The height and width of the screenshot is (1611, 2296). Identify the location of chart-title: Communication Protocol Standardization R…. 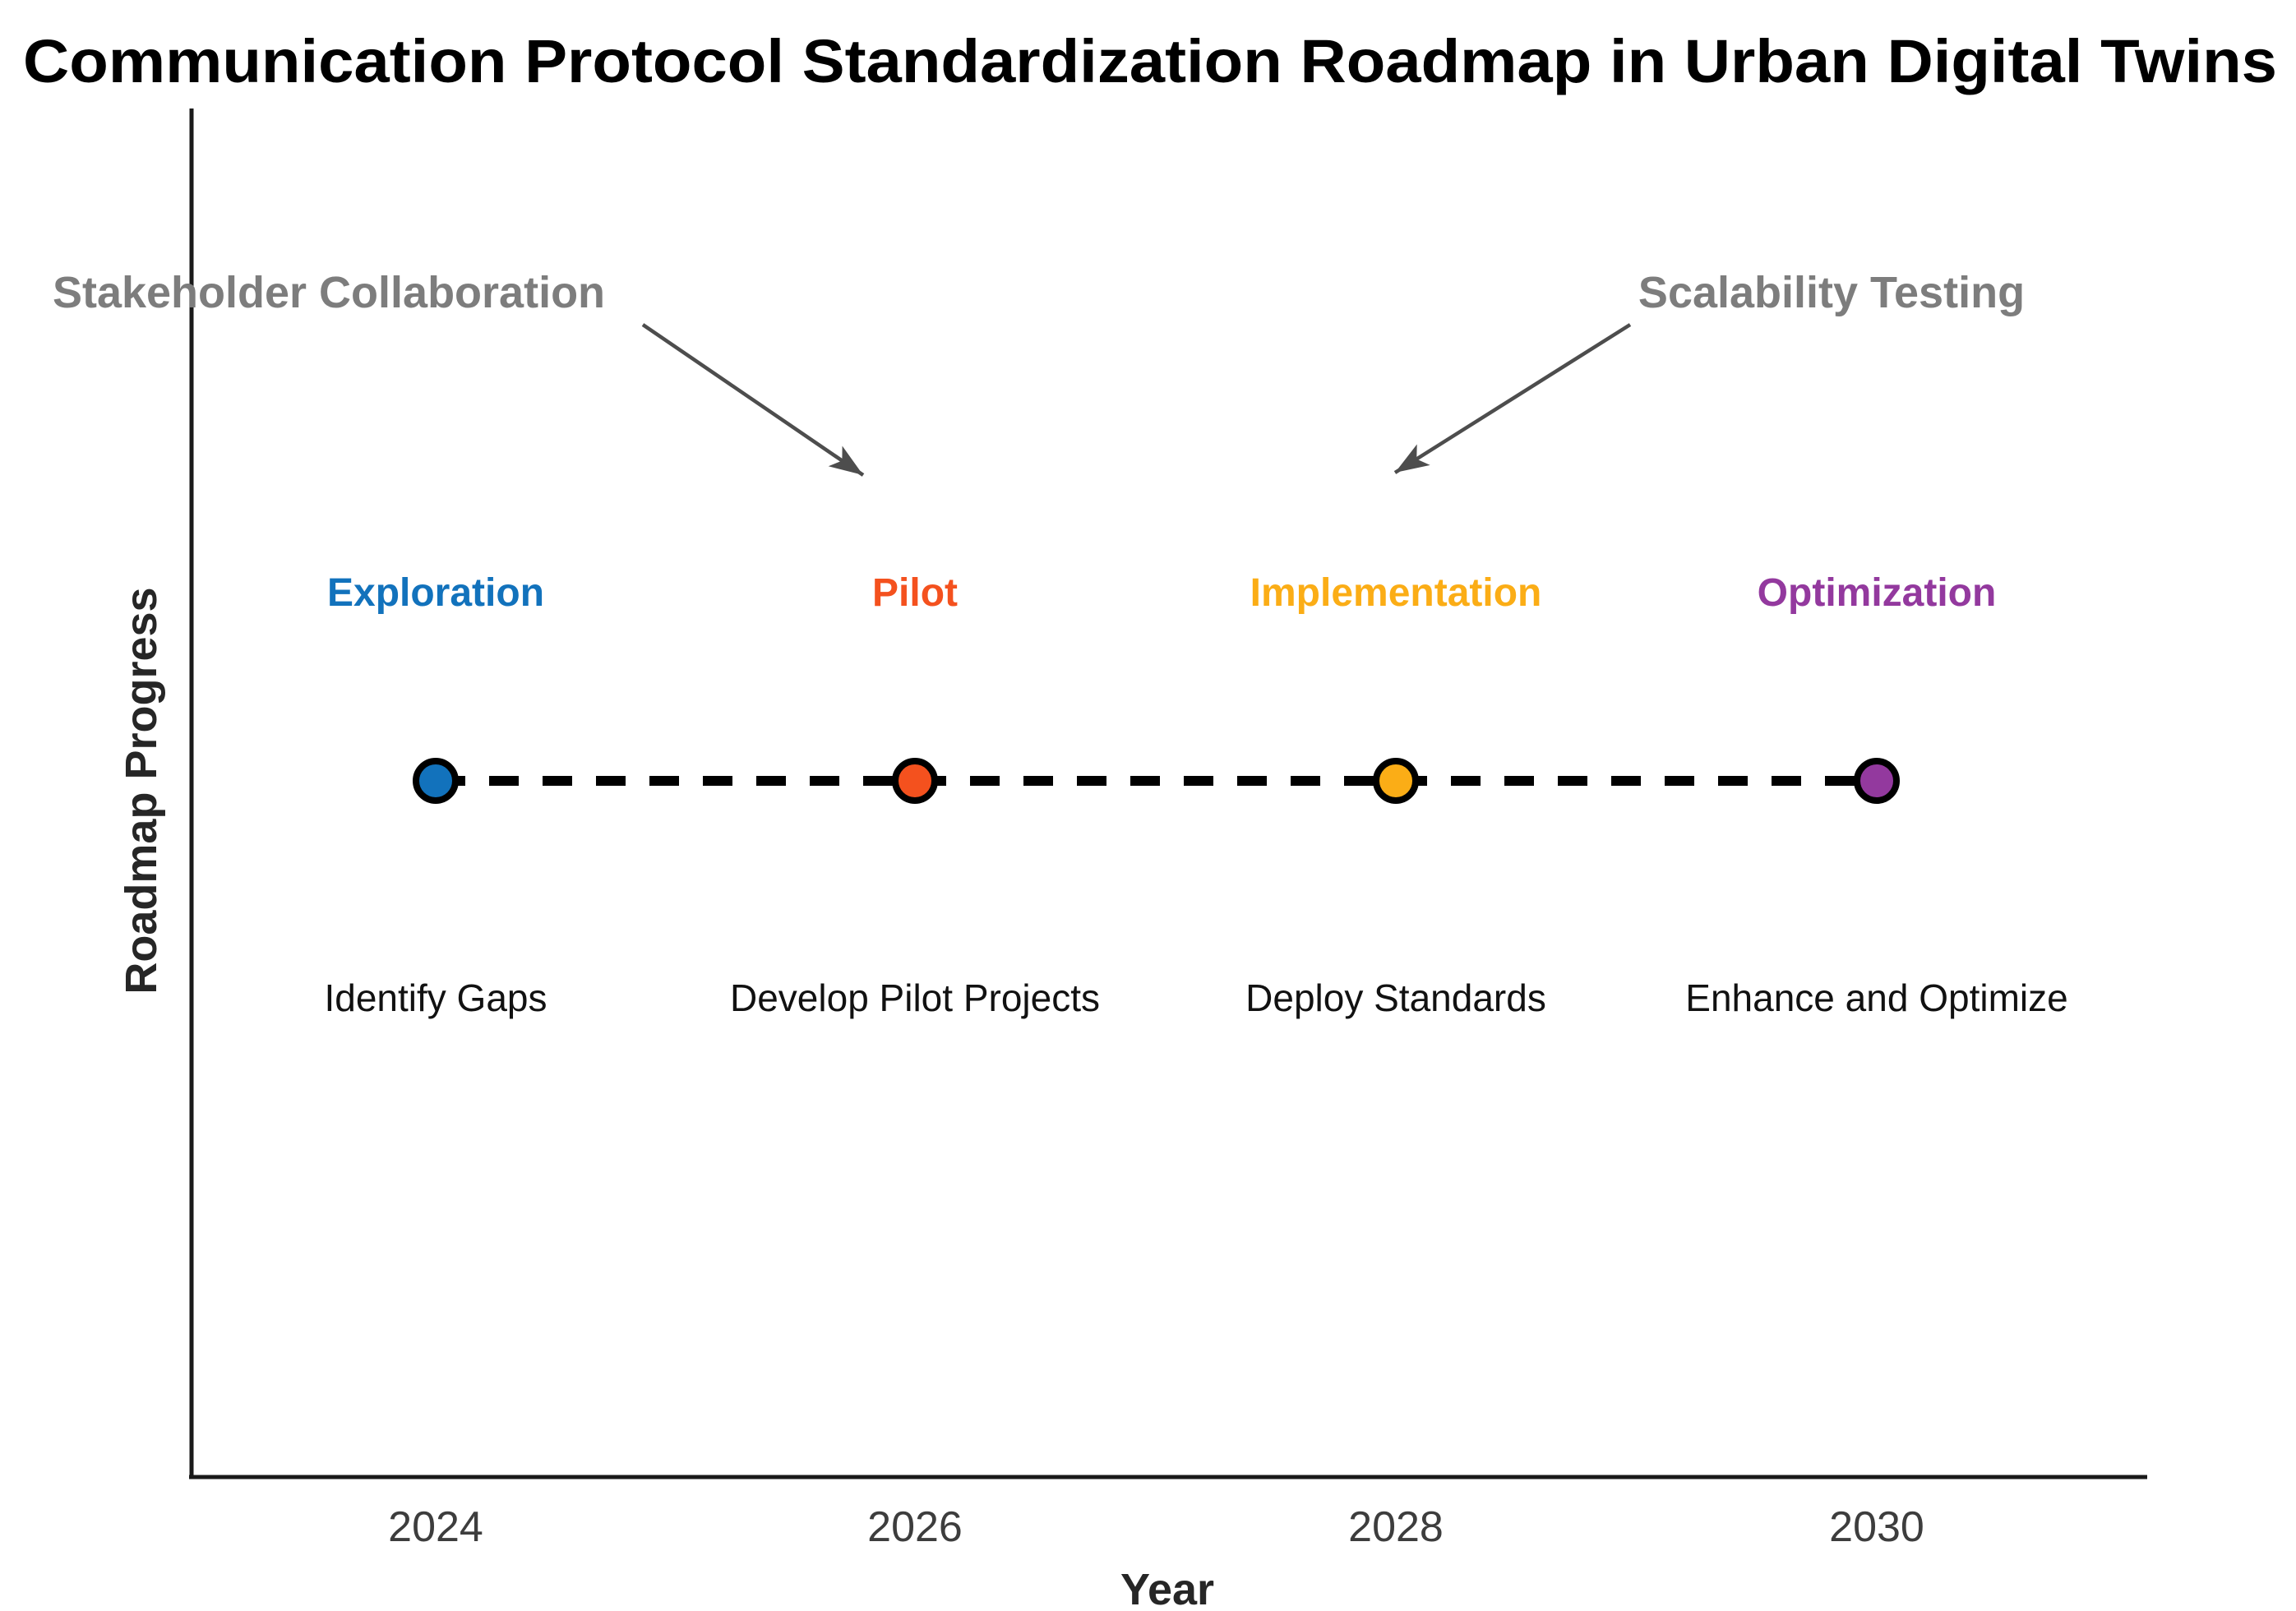
(1150, 61).